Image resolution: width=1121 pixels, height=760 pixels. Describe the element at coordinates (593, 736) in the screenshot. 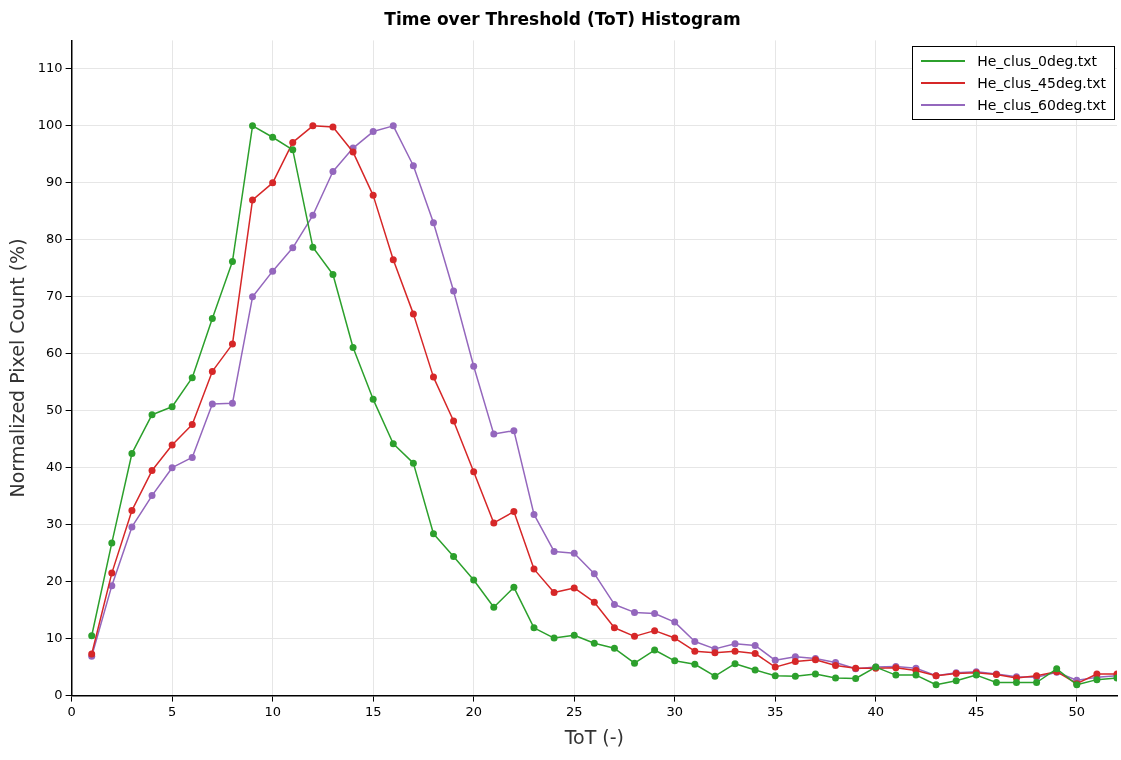

I see `x-axis-title: ToT (-)` at that location.